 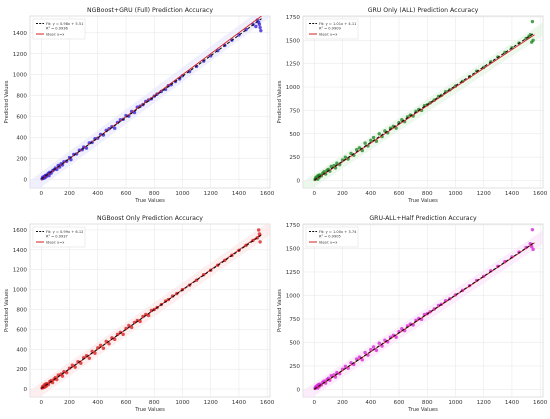 What do you see at coordinates (540, 403) in the screenshot?
I see `x-tick-label: 1600` at bounding box center [540, 403].